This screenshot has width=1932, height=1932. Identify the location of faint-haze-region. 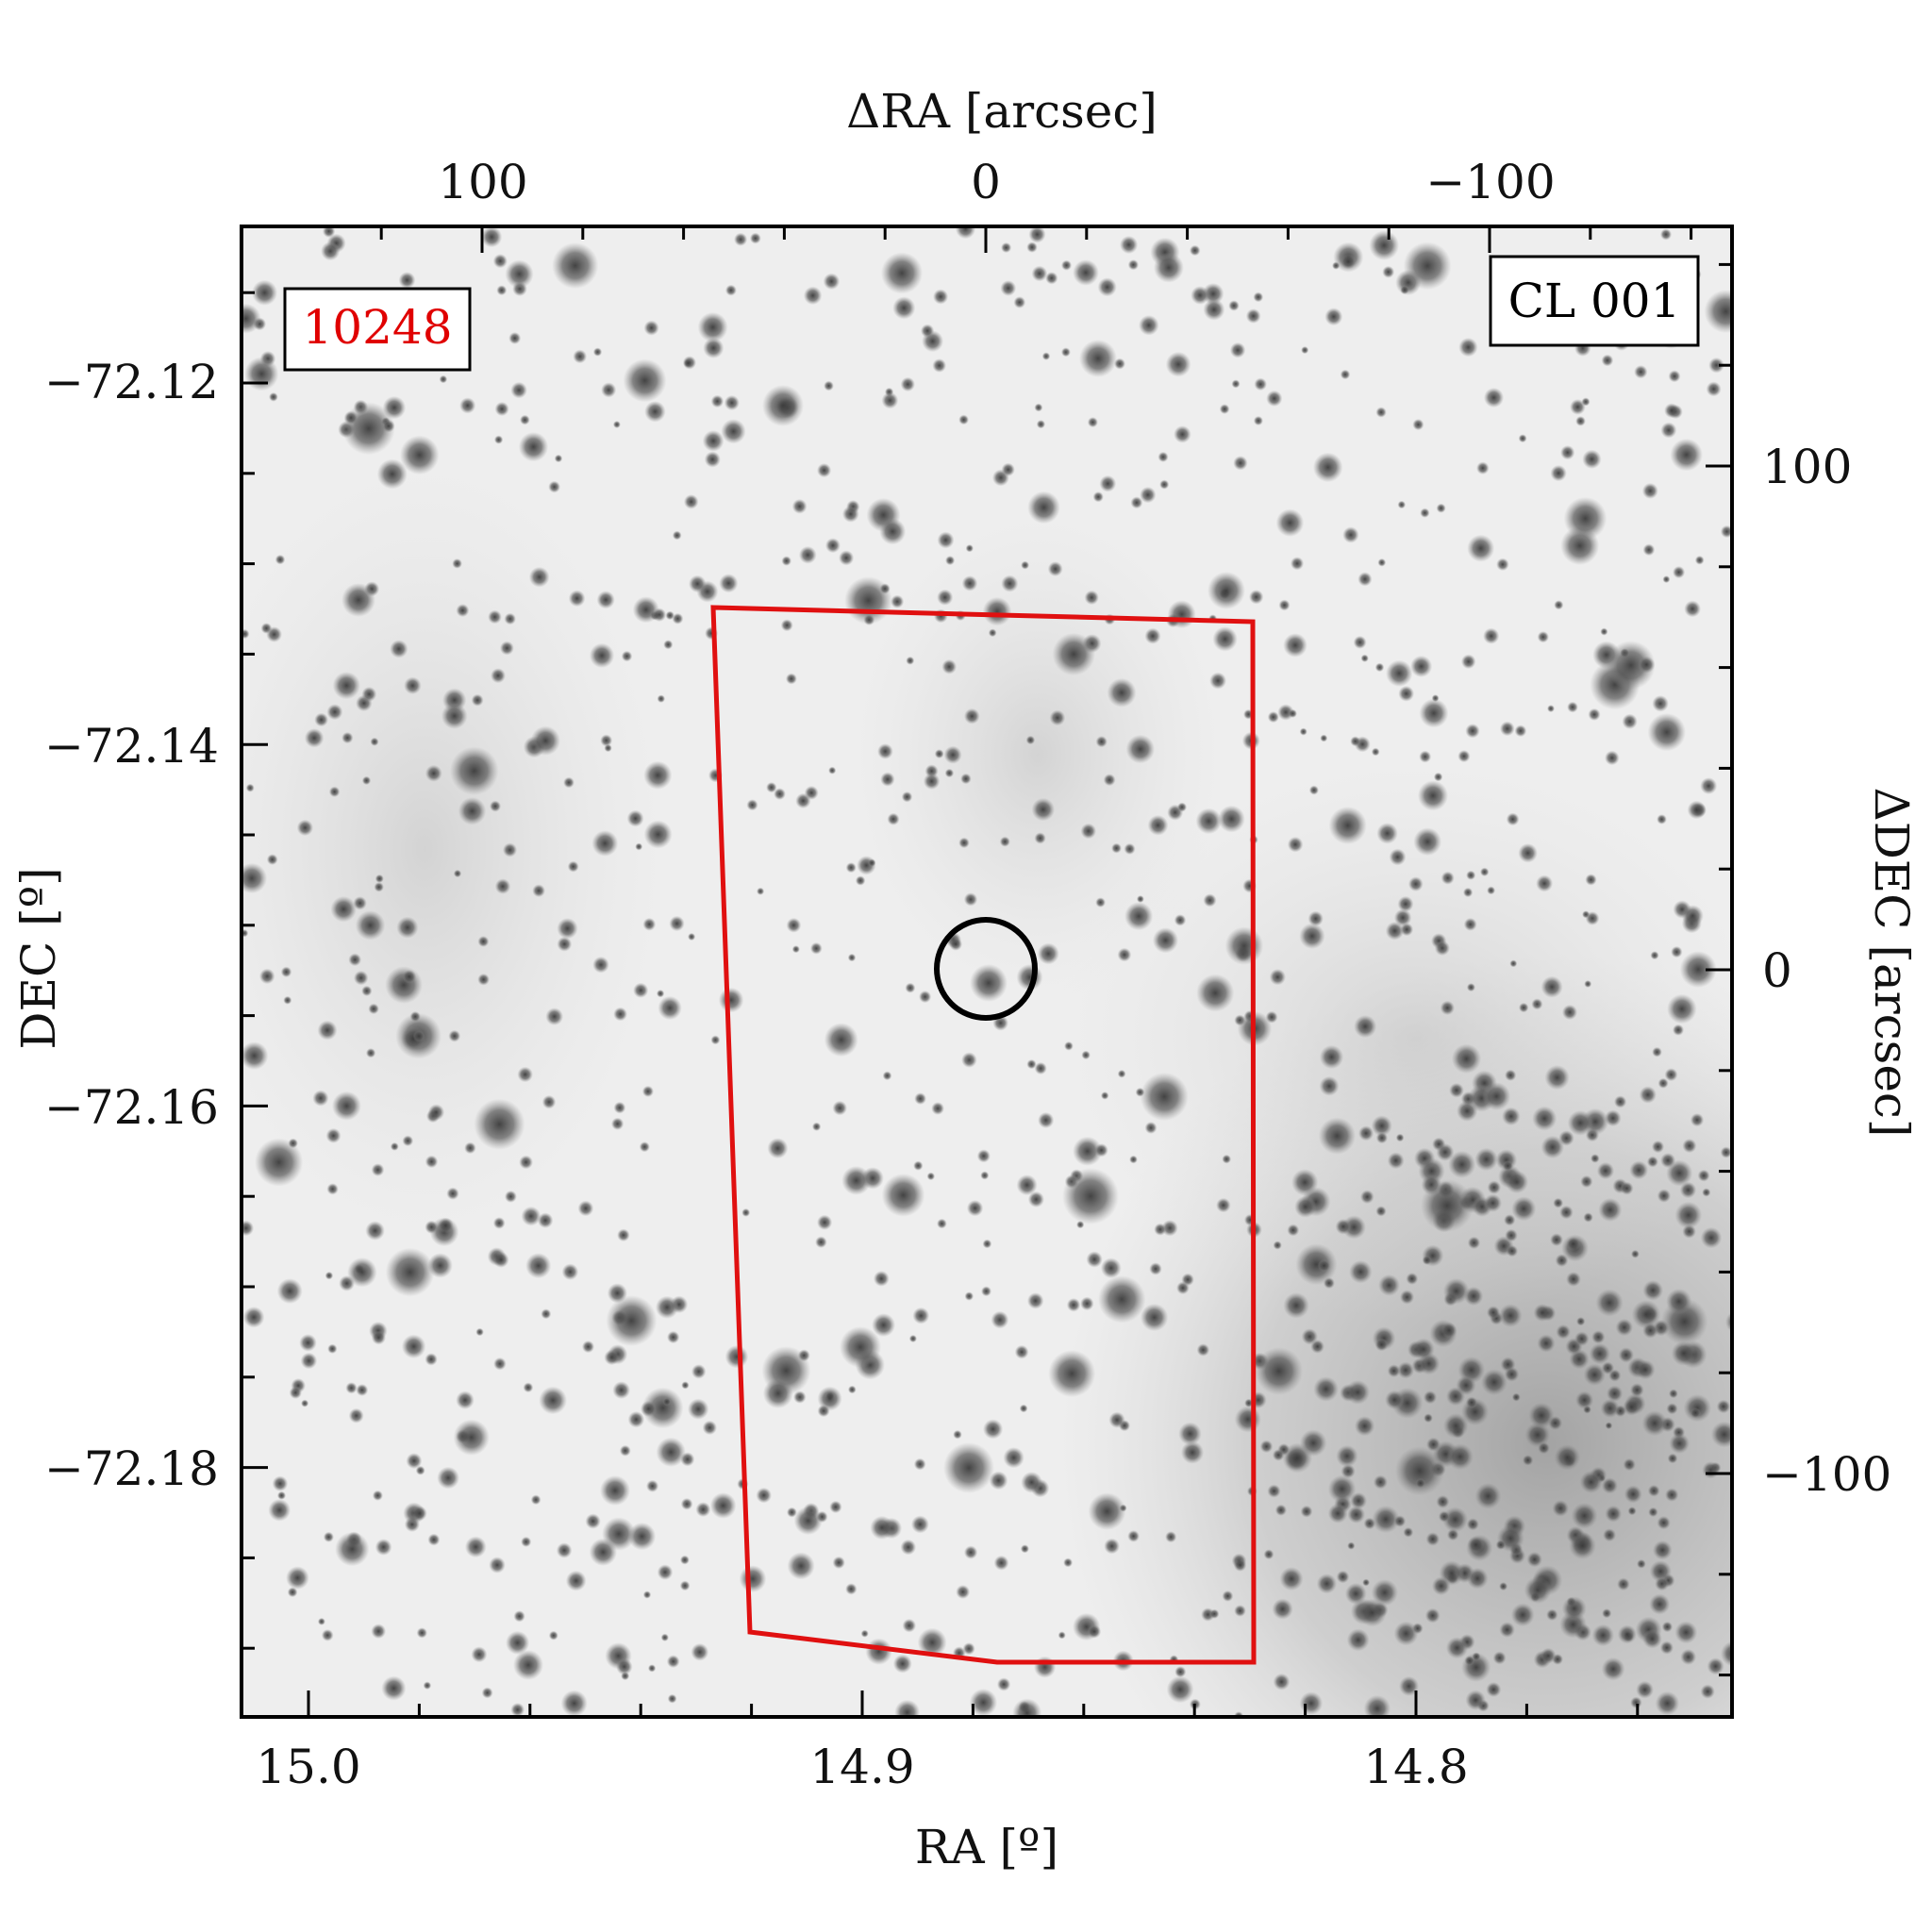
(1395, 1038).